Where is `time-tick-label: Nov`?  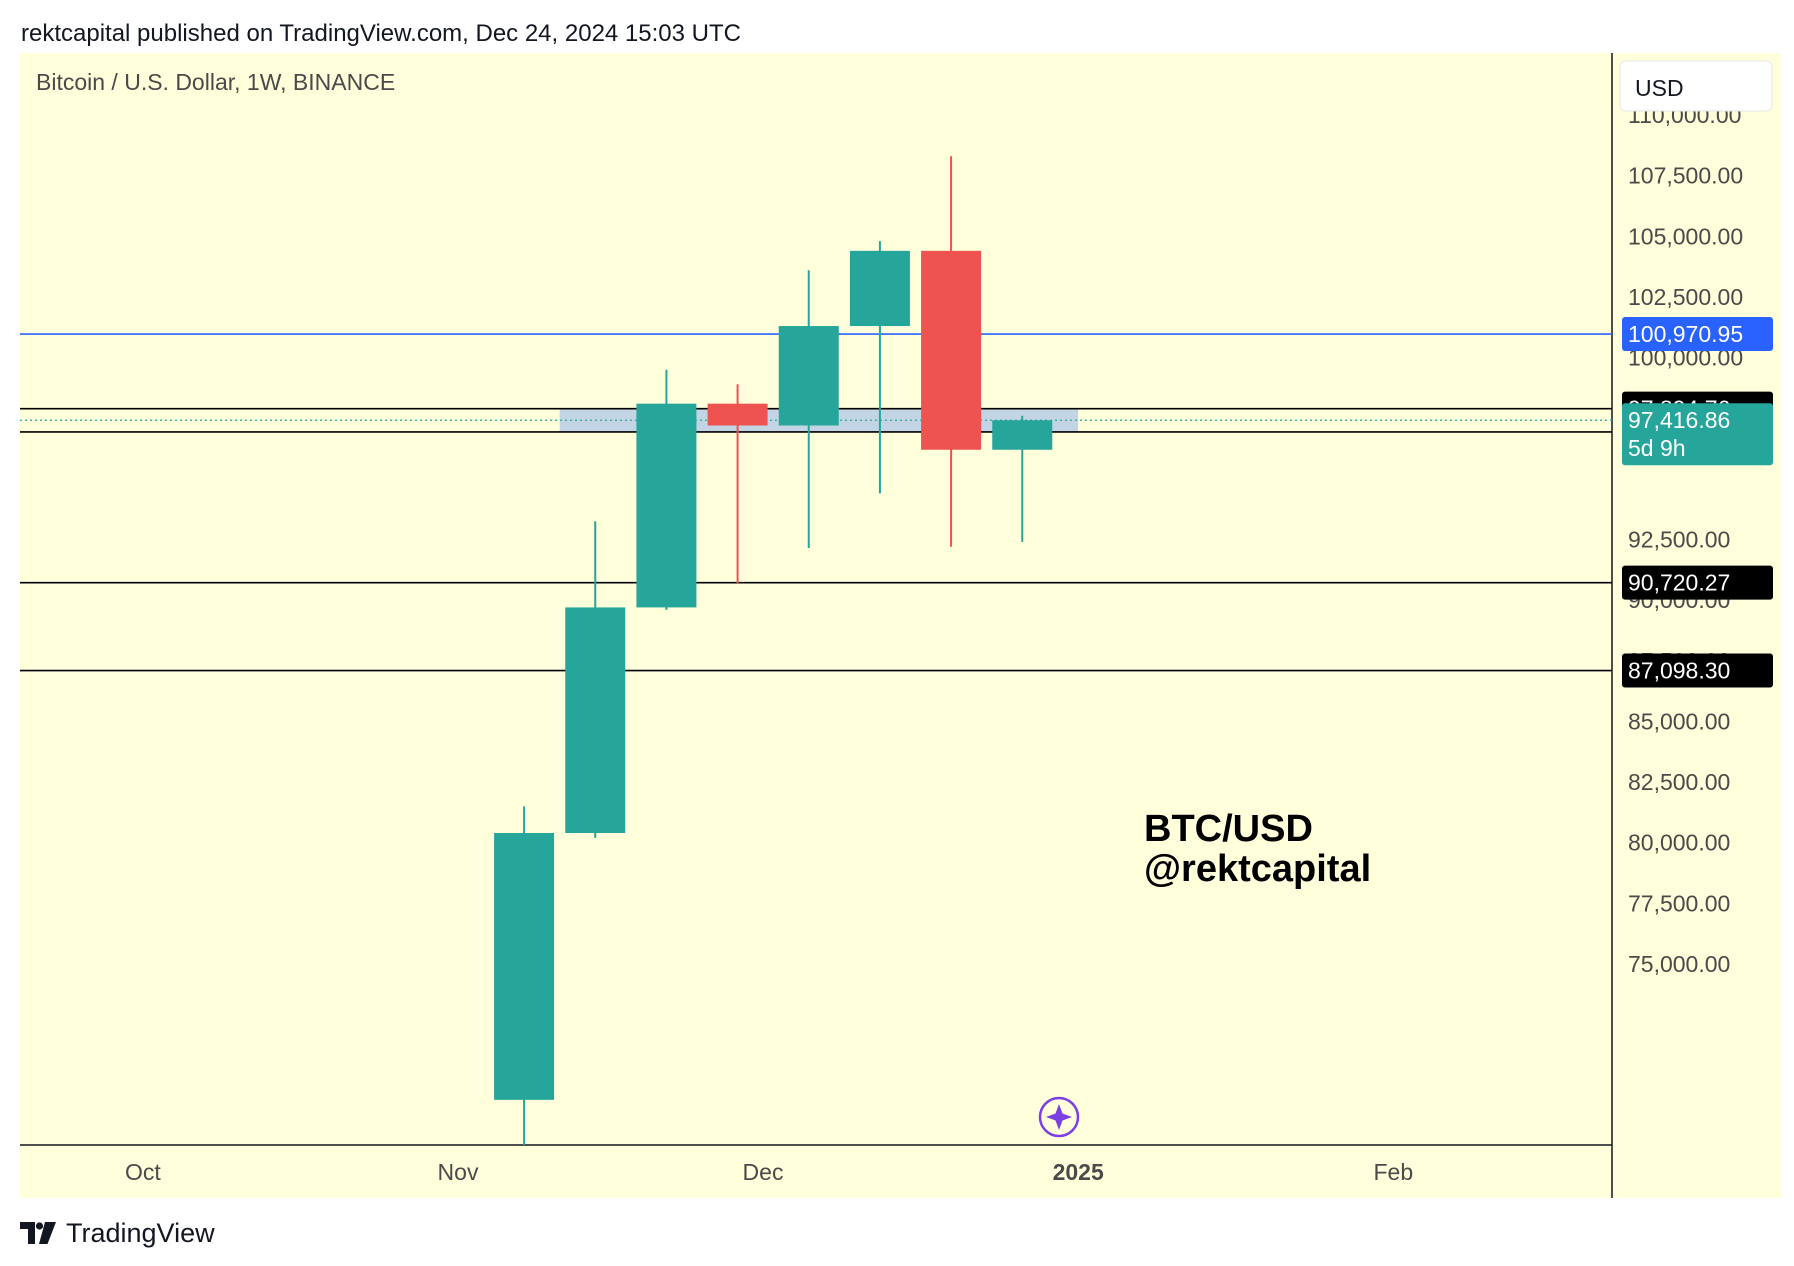
time-tick-label: Nov is located at coordinates (458, 1172).